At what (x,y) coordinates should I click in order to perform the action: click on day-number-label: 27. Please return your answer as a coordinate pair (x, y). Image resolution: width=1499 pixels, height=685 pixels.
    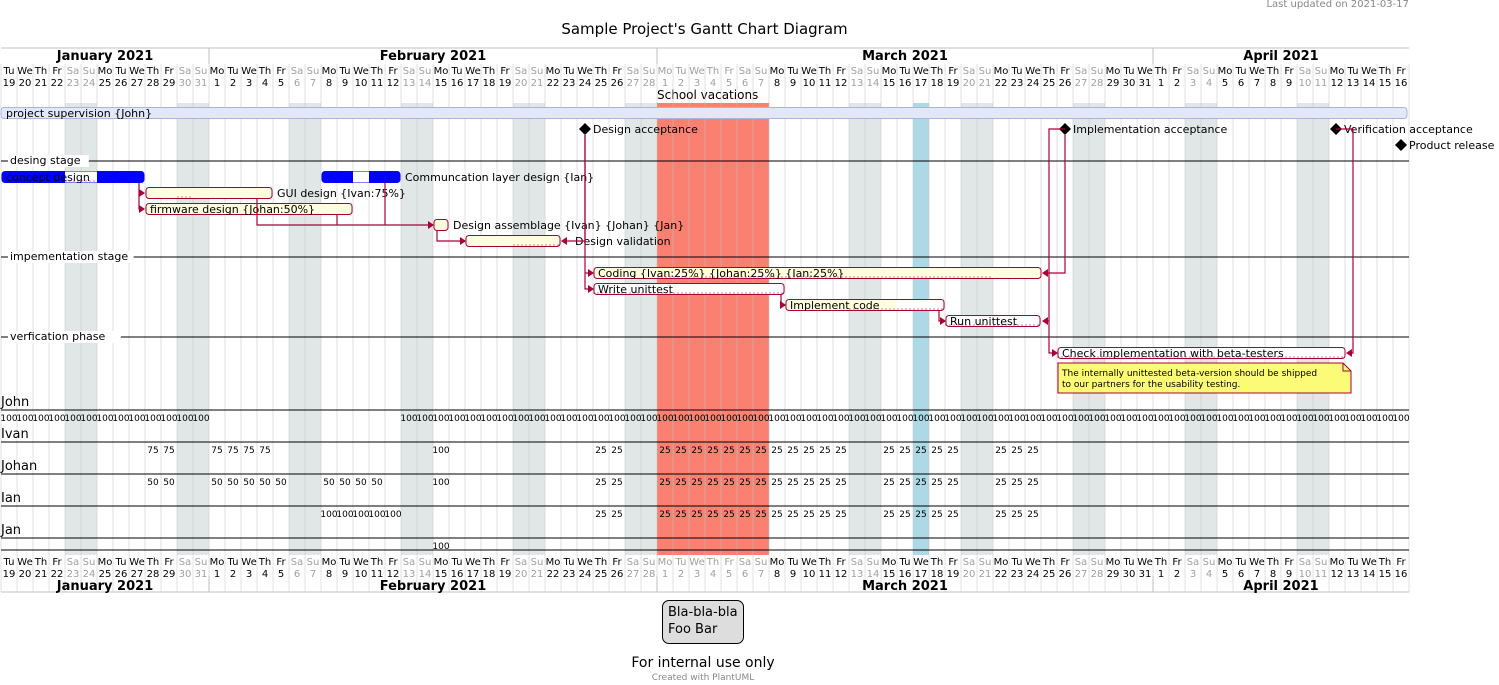
    Looking at the image, I should click on (633, 83).